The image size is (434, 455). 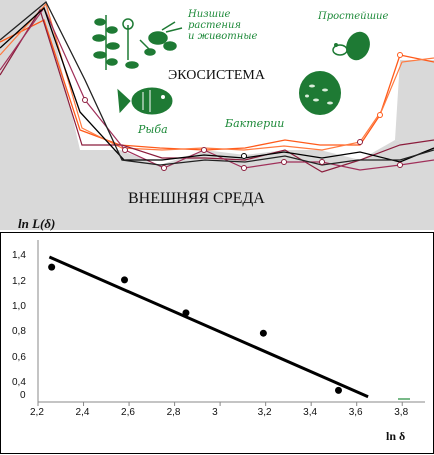 I want to click on y-tick-label: 1,4, so click(x=19, y=255).